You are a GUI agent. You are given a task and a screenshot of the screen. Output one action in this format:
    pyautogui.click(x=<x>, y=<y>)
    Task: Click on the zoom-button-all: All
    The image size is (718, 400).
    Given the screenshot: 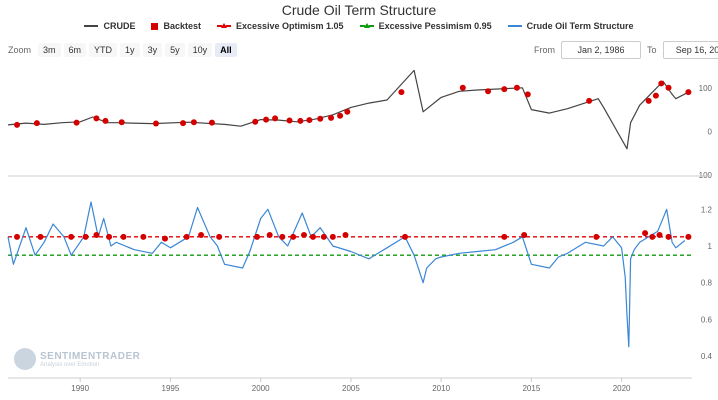 What is the action you would take?
    pyautogui.click(x=226, y=50)
    